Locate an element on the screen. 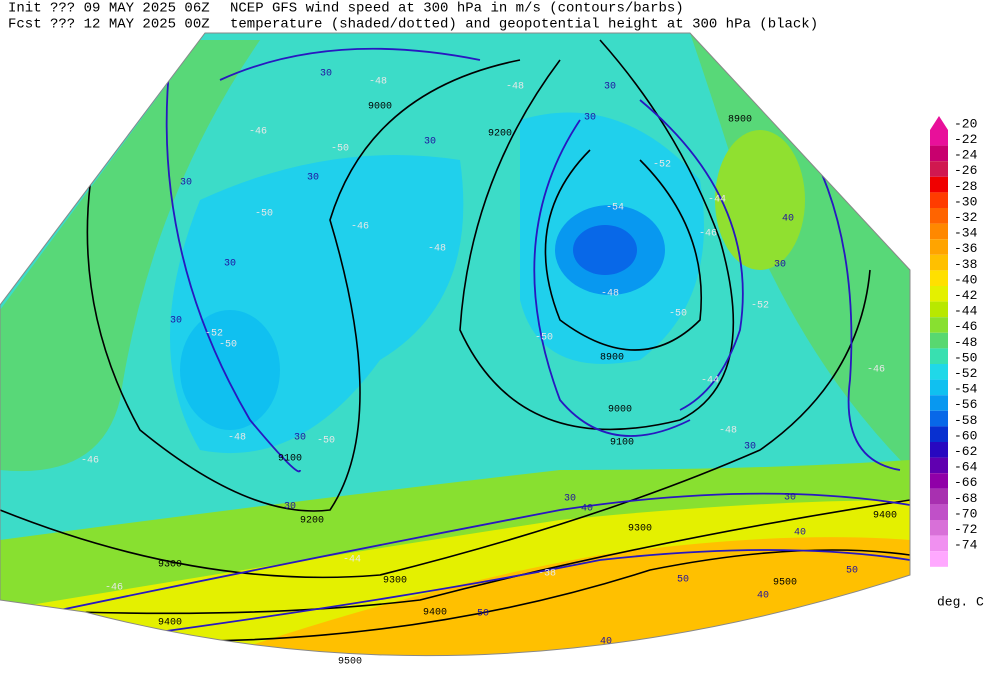  colorbar-arrow is located at coordinates (939, 123).